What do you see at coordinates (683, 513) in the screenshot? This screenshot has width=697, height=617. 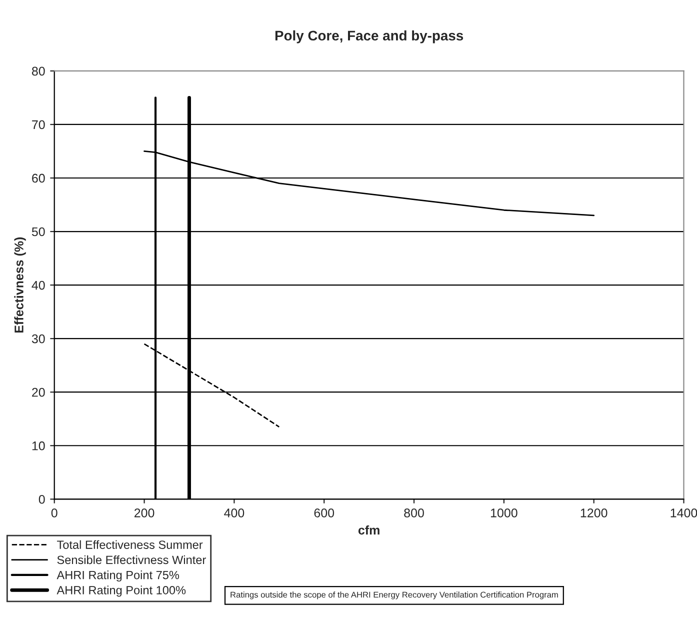 I see `x-tick-label: 1400` at bounding box center [683, 513].